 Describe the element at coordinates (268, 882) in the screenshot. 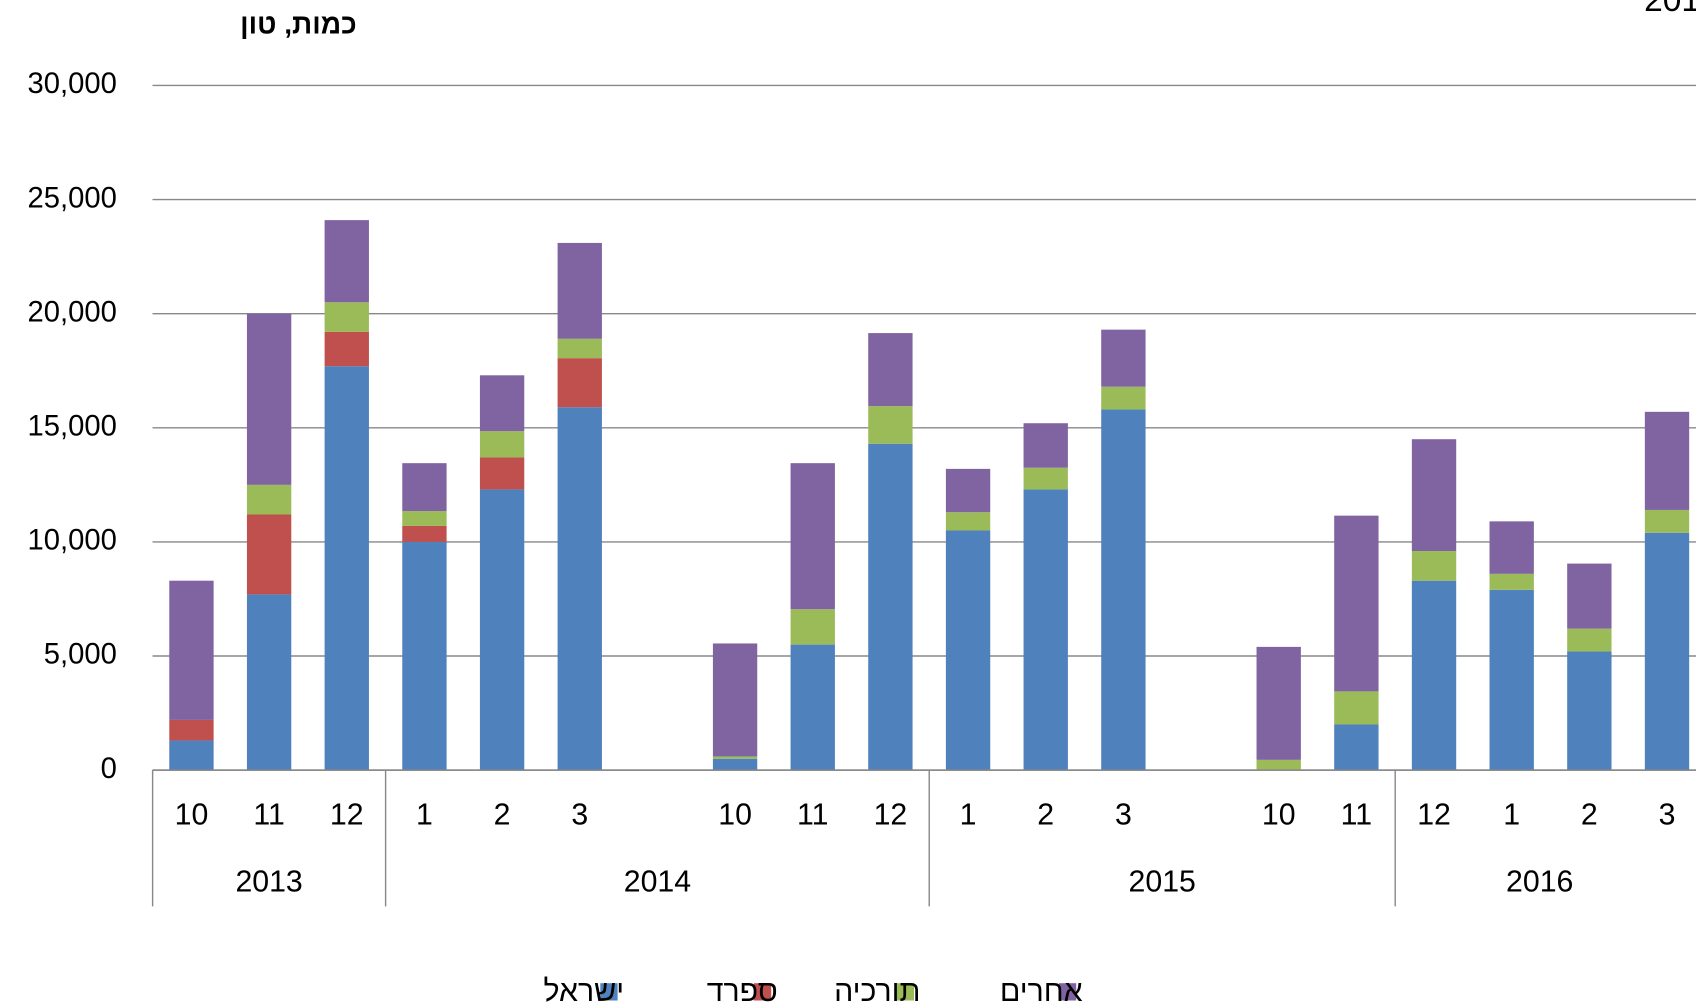

I see `group-label: 2013` at that location.